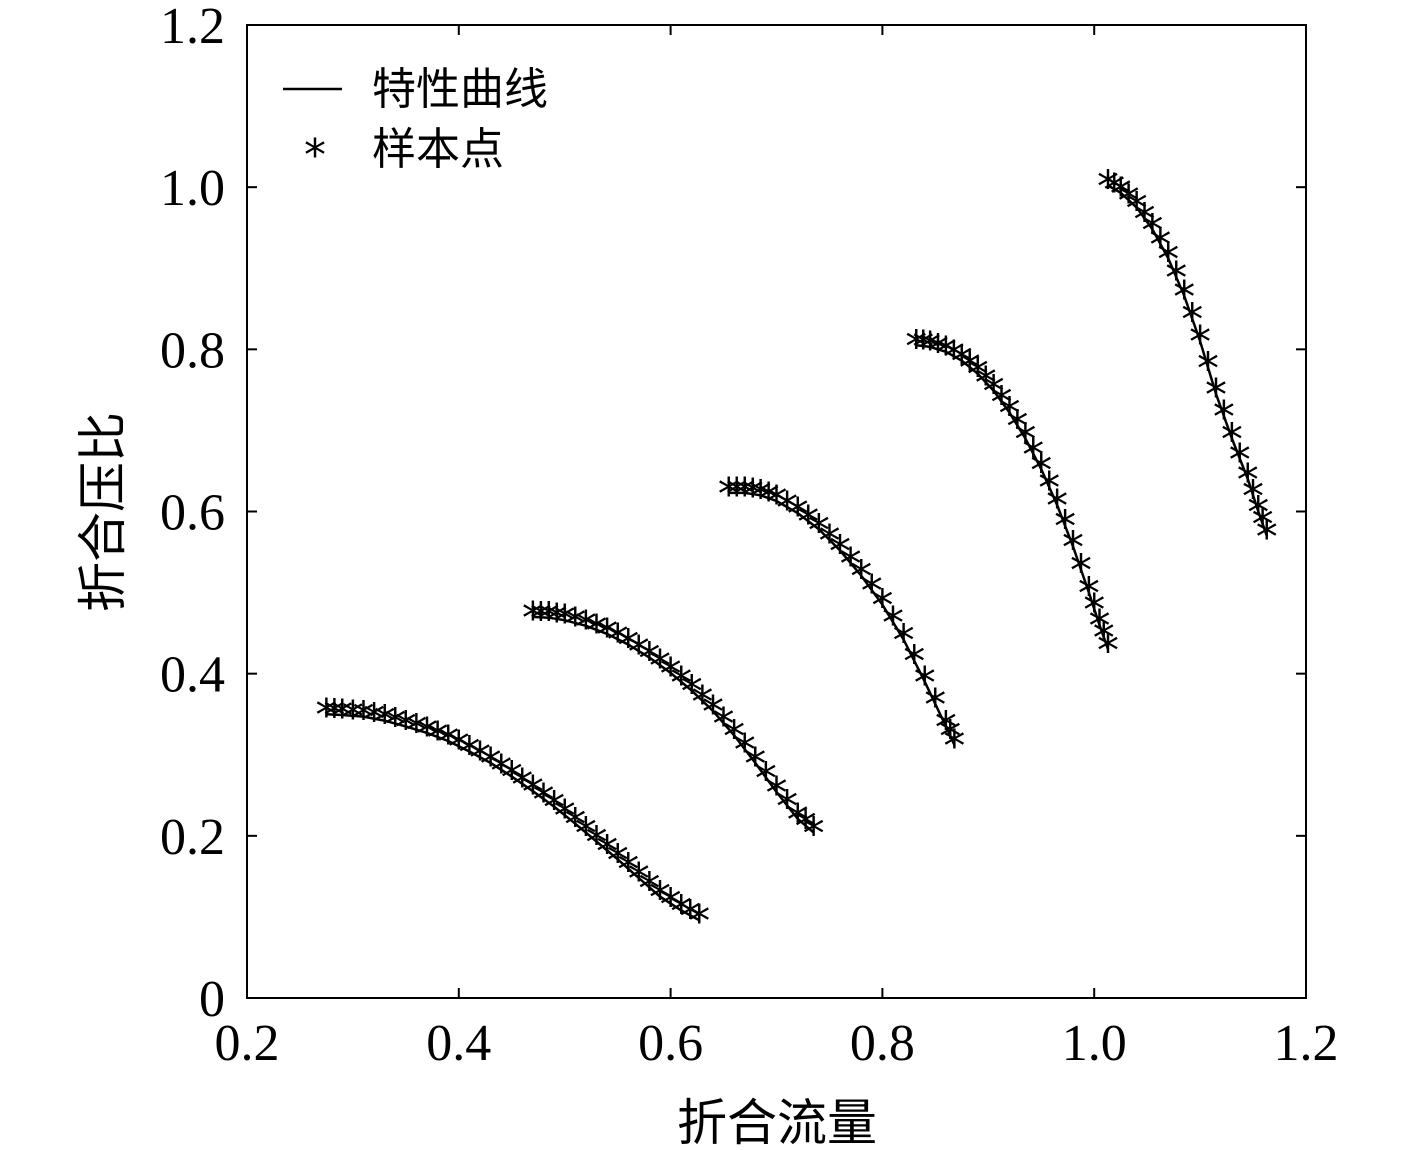 The width and height of the screenshot is (1417, 1150). I want to click on y-tick-label: 0, so click(212, 999).